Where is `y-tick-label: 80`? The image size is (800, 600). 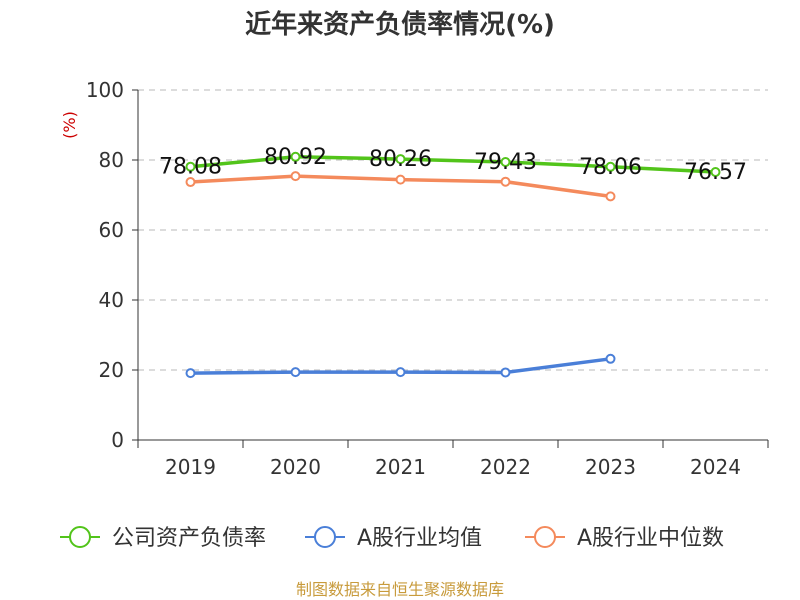
y-tick-label: 80 is located at coordinates (111, 160).